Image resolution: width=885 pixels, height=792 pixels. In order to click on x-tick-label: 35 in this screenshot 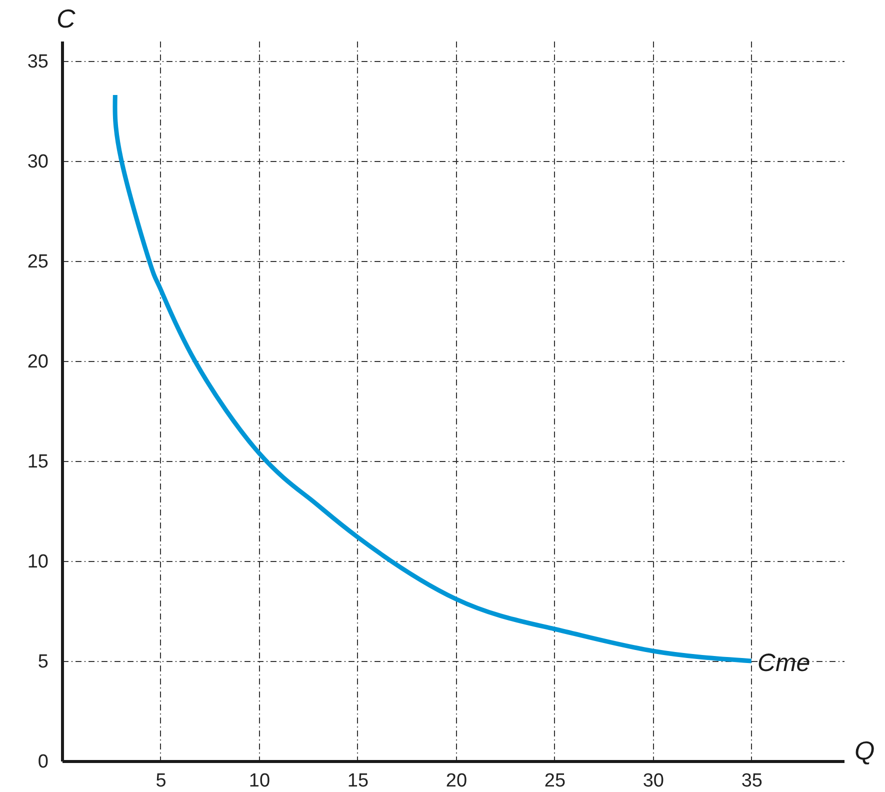, I will do `click(751, 781)`.